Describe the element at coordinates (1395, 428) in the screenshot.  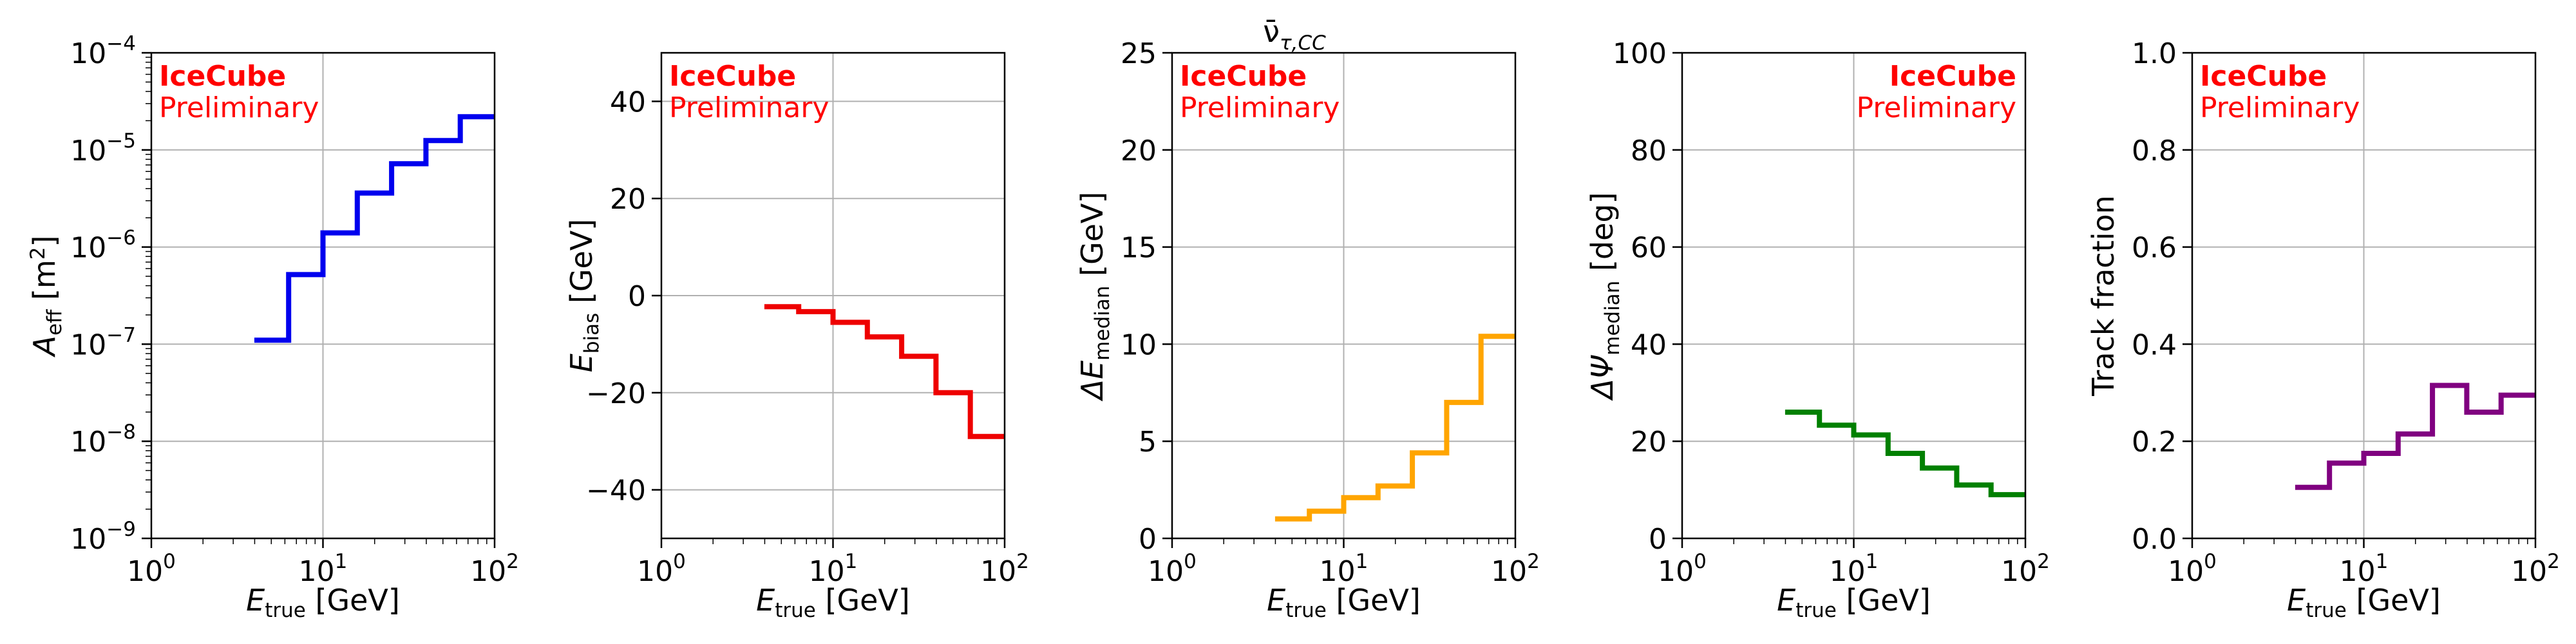
I see `series-line-dE` at that location.